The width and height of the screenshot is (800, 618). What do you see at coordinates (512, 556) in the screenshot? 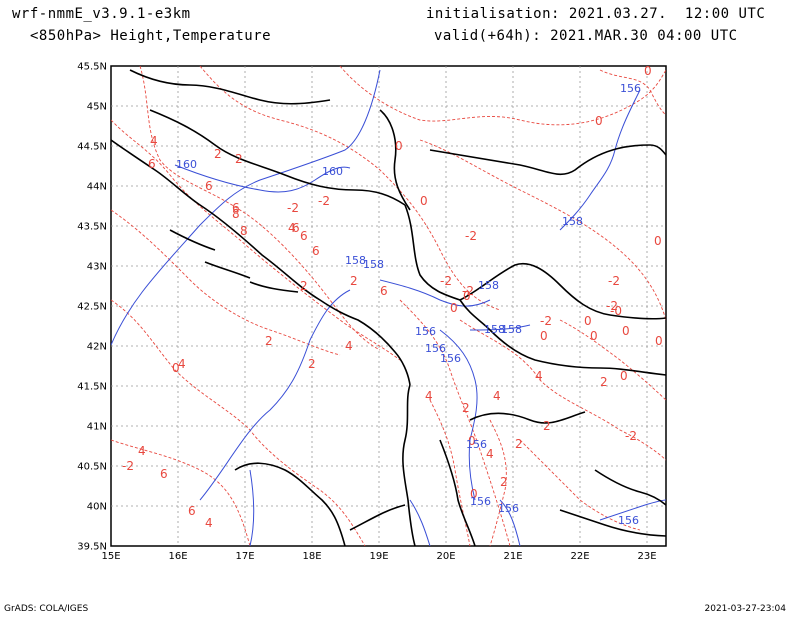
I see `lon-tick-label: 21E` at bounding box center [512, 556].